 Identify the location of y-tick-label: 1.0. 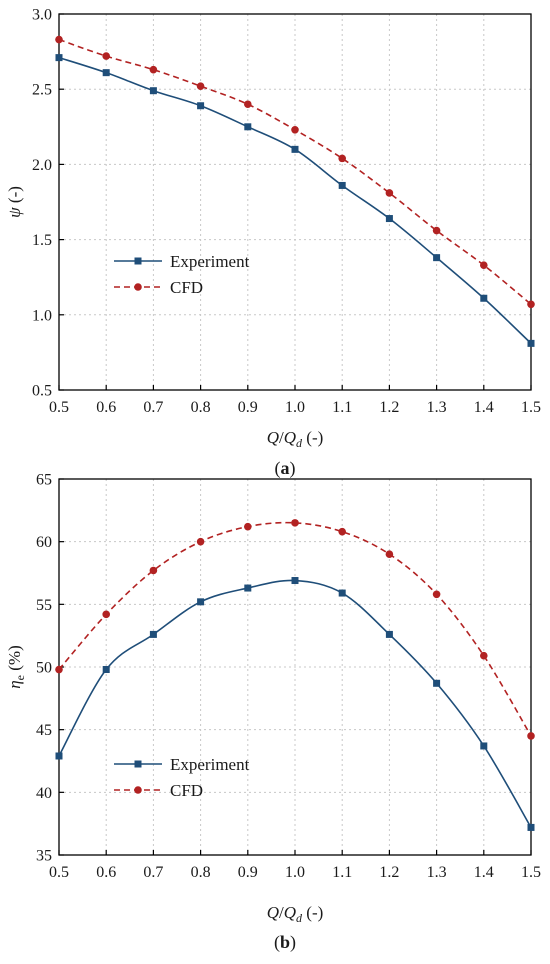
(42, 315).